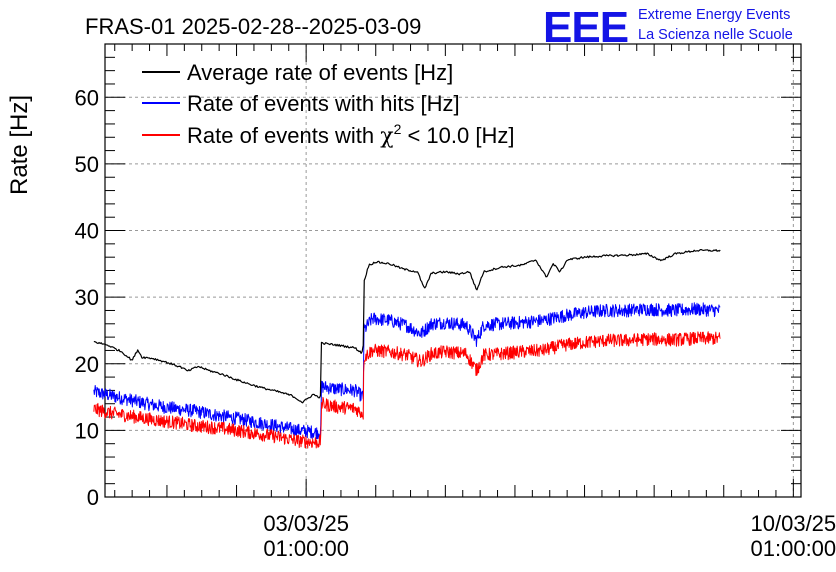 This screenshot has width=836, height=572. I want to click on y-axis-label: Rate [Hz], so click(19, 145).